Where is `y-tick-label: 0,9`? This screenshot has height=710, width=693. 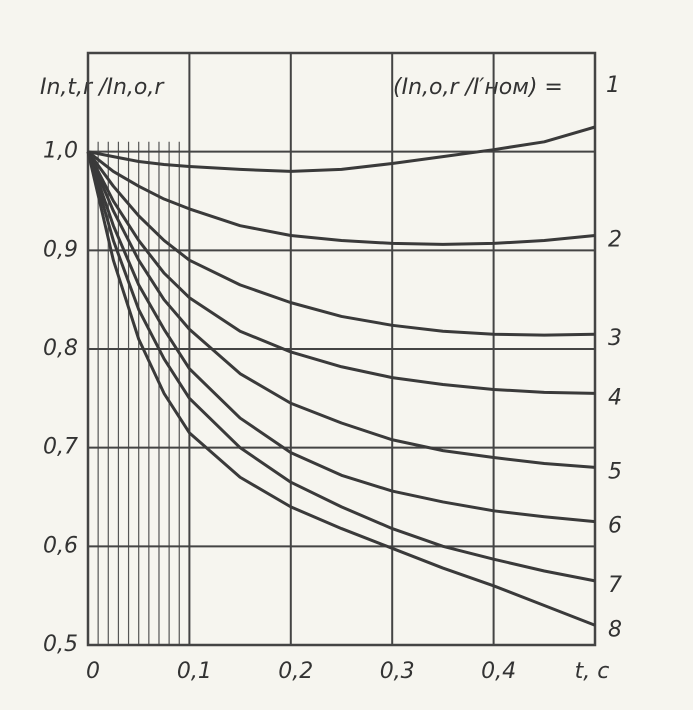
y-tick-label: 0,9 is located at coordinates (60, 249).